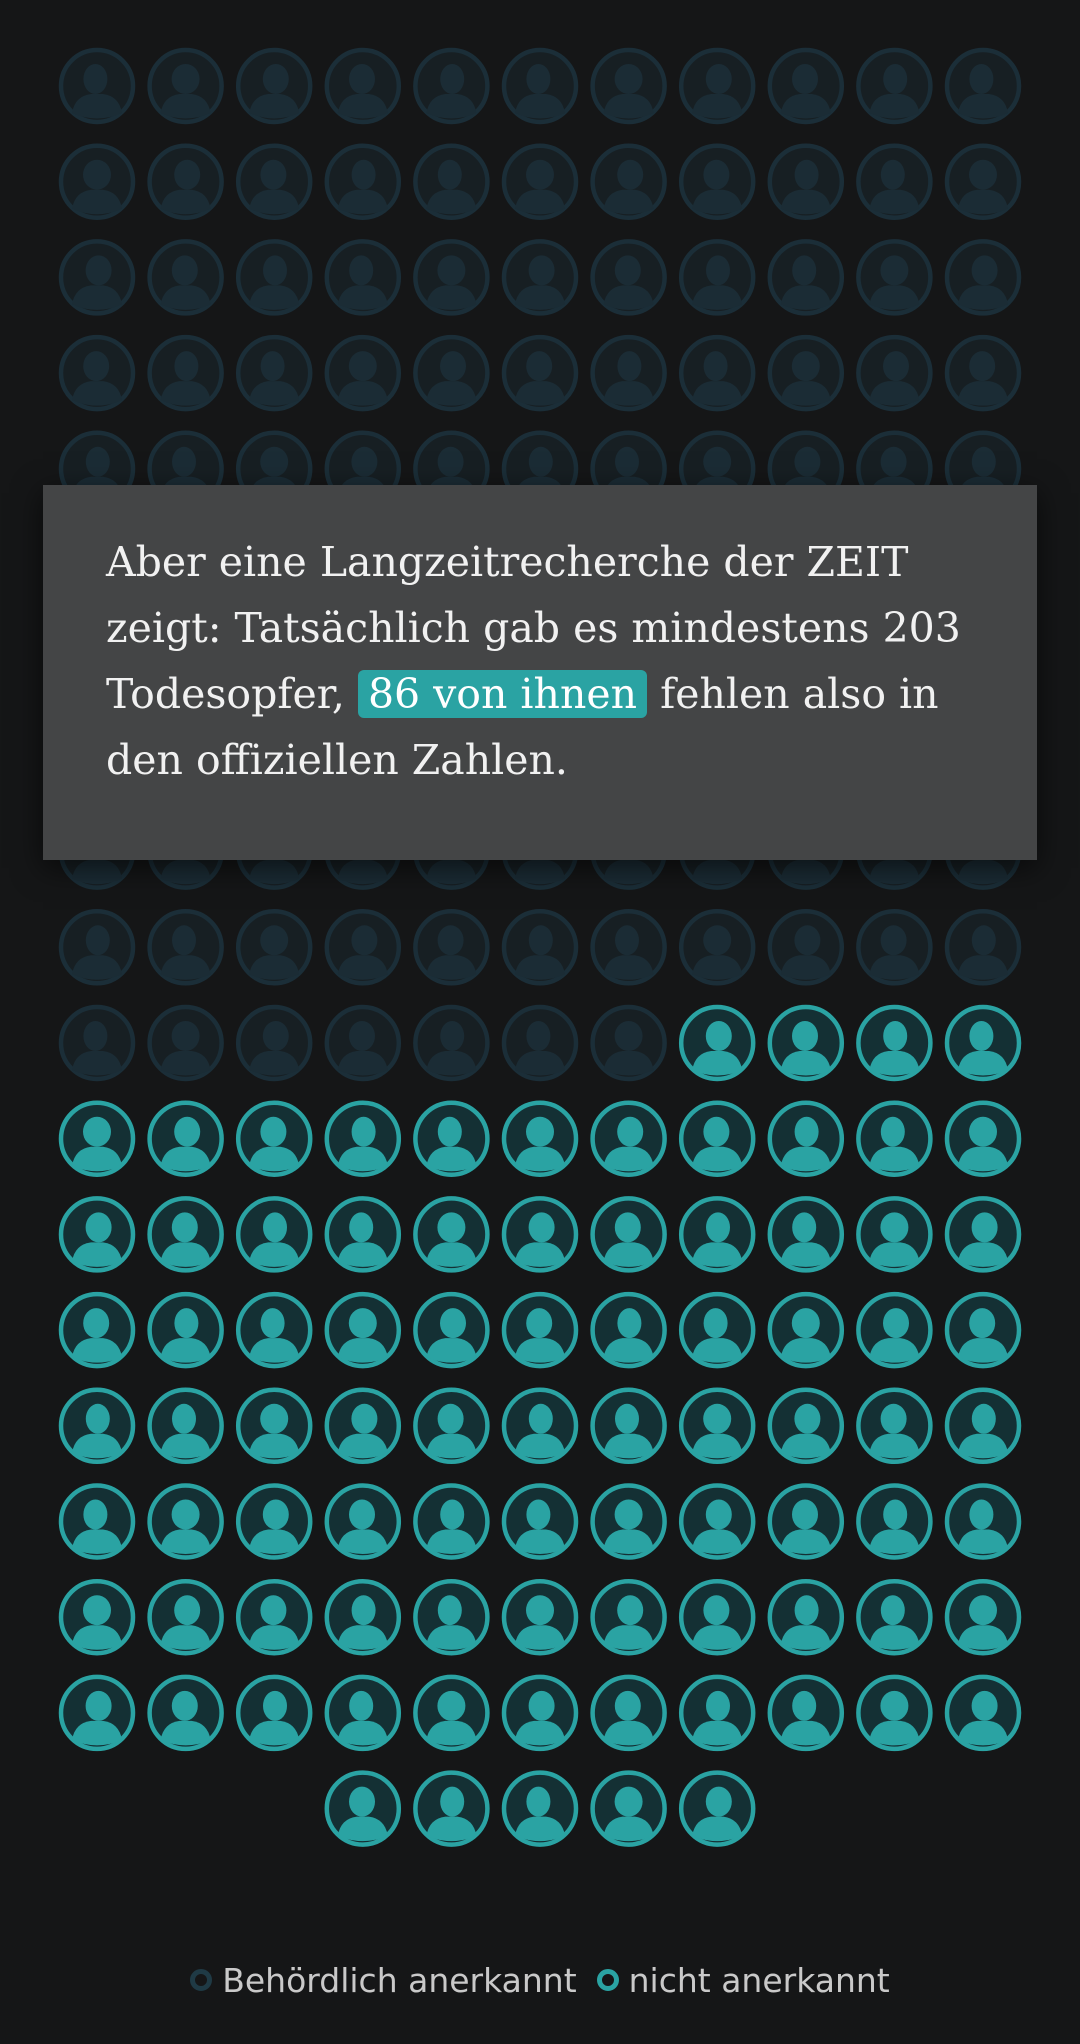 The width and height of the screenshot is (1080, 2044). I want to click on legend-swatch-acknowledged, so click(201, 1980).